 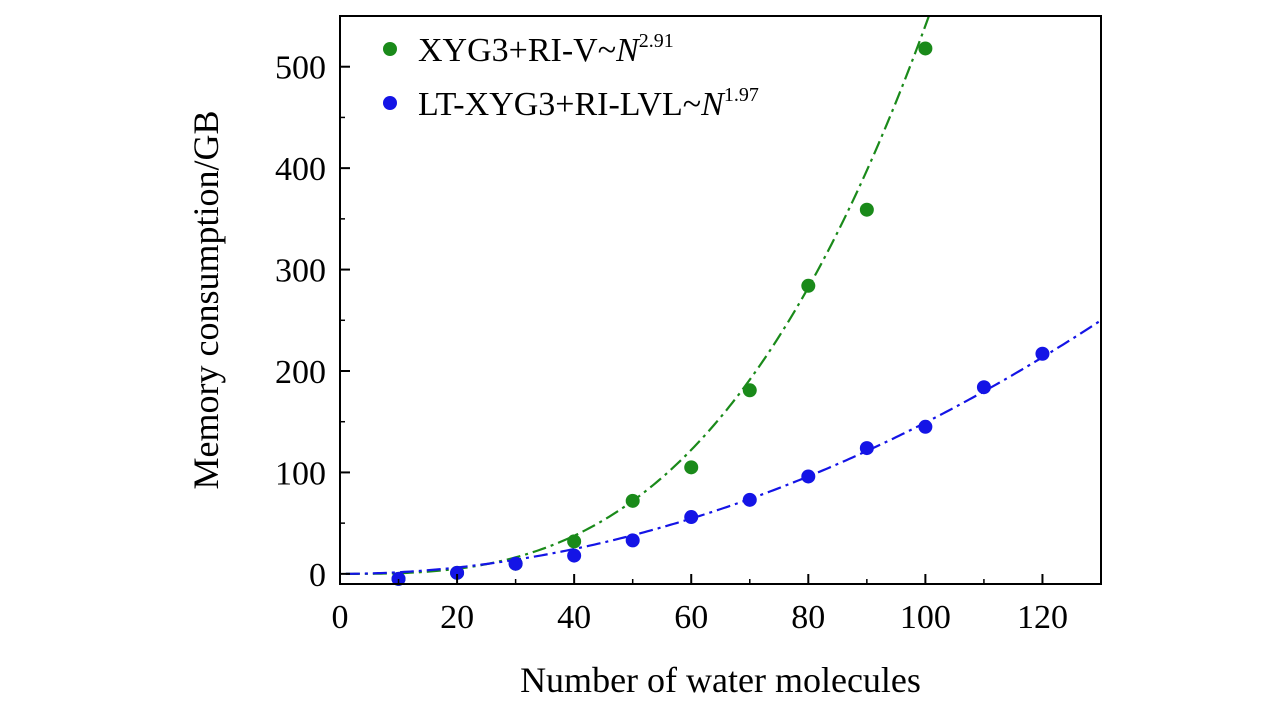 What do you see at coordinates (340, 617) in the screenshot?
I see `x-tick-label: 0` at bounding box center [340, 617].